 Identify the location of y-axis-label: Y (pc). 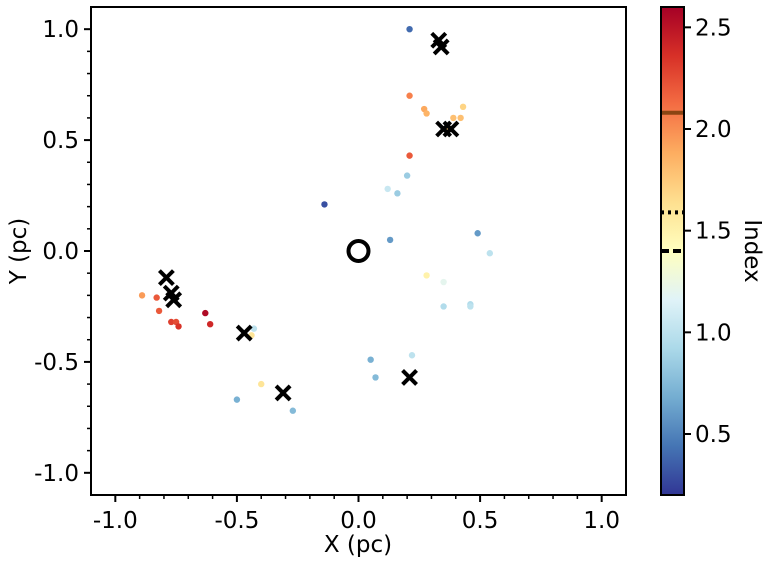
(19, 252).